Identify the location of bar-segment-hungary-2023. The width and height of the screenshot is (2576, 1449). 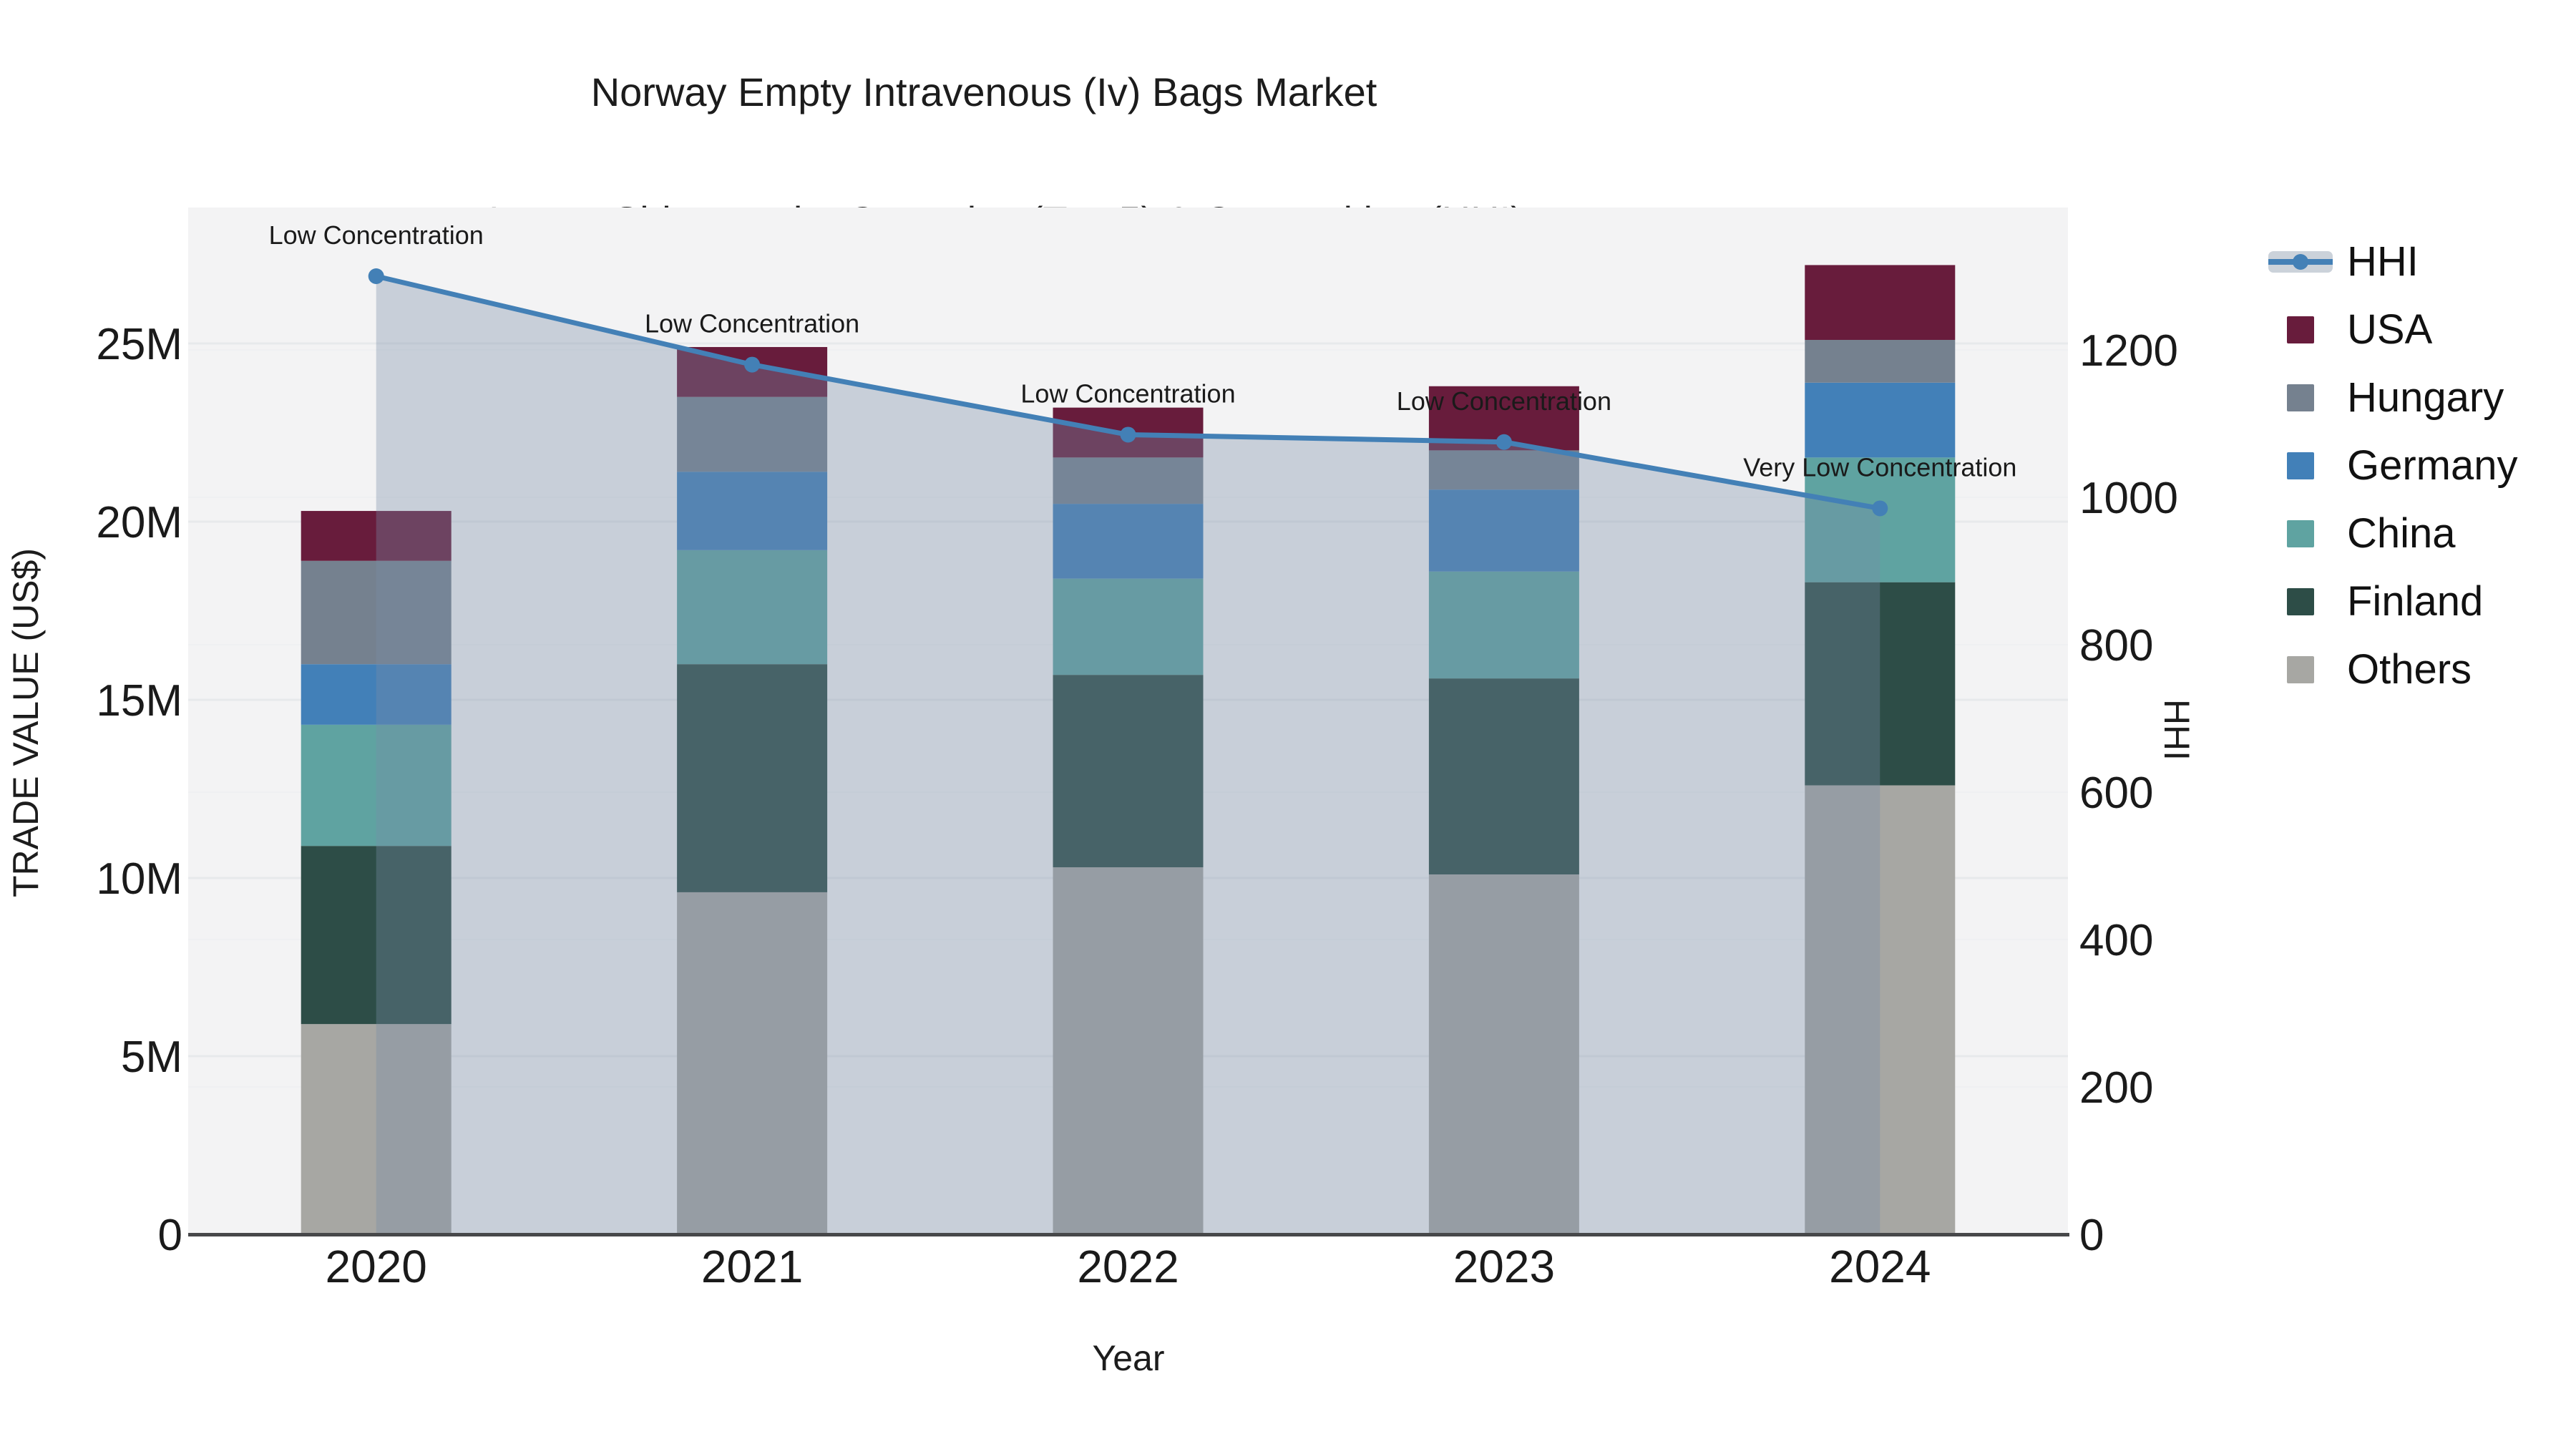
(1503, 470).